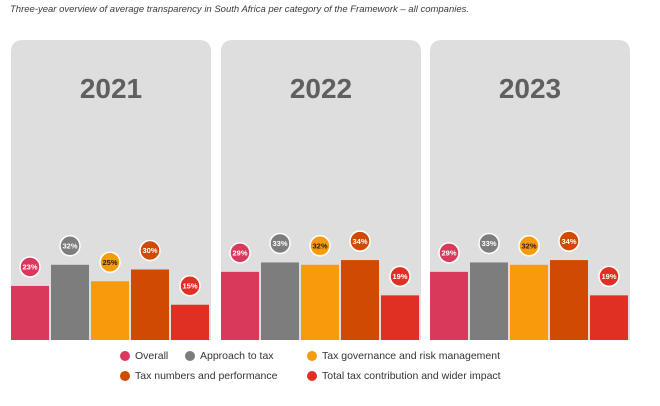 Image resolution: width=660 pixels, height=406 pixels. What do you see at coordinates (411, 356) in the screenshot?
I see `legend-label: Tax governance and risk management` at bounding box center [411, 356].